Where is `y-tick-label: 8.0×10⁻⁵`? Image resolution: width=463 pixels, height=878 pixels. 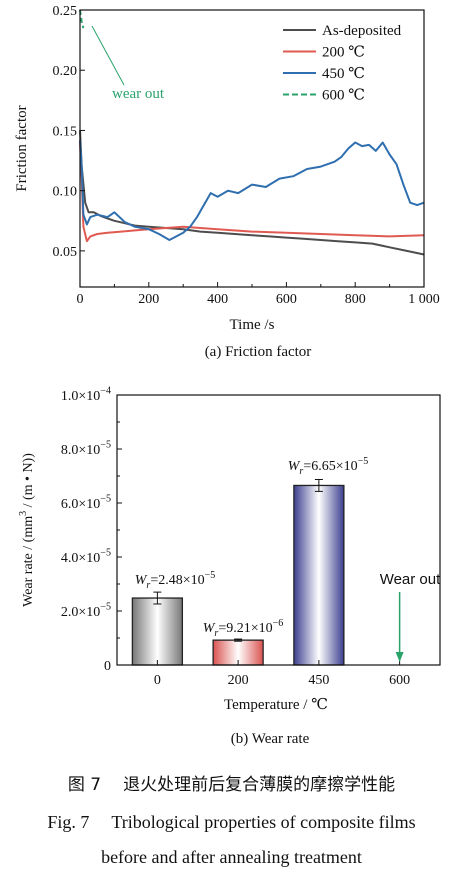 y-tick-label: 8.0×10⁻⁵ is located at coordinates (86, 449).